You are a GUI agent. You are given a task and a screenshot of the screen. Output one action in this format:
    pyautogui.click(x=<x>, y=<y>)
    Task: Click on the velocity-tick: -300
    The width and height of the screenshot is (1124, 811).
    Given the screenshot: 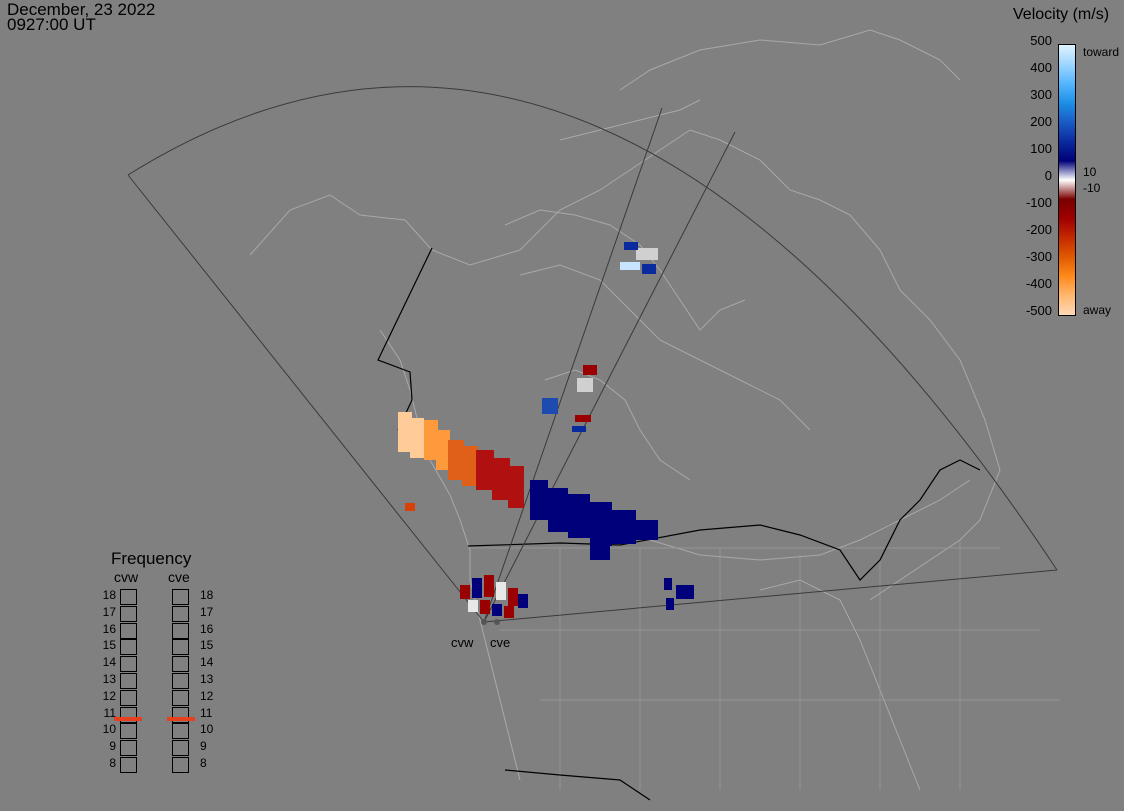 What is the action you would take?
    pyautogui.click(x=1038, y=256)
    